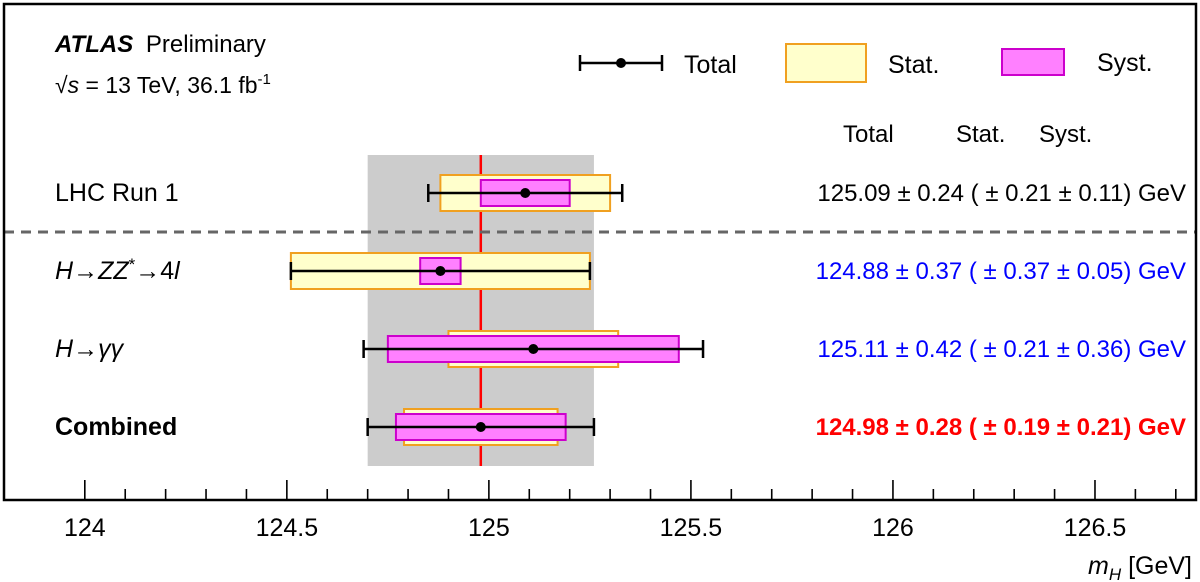 The width and height of the screenshot is (1200, 582). What do you see at coordinates (264, 79) in the screenshot?
I see `lumi-exponent: -1` at bounding box center [264, 79].